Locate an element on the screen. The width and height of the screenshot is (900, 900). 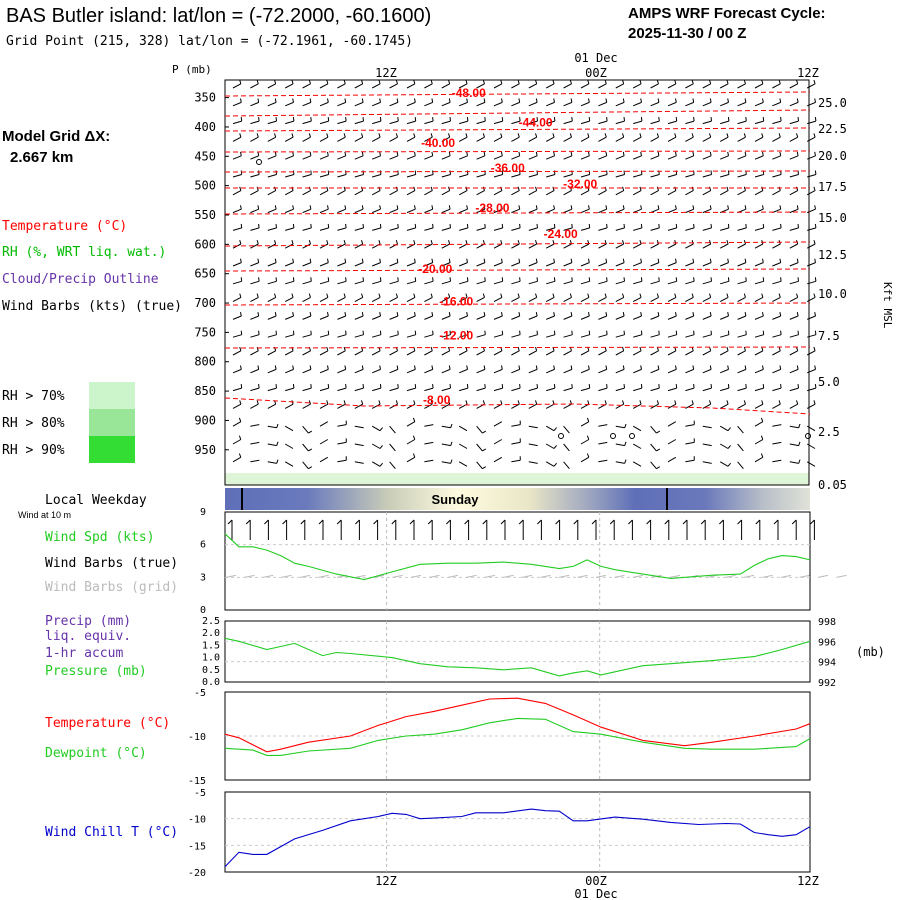
pressure-tick-label: 450 is located at coordinates (205, 156).